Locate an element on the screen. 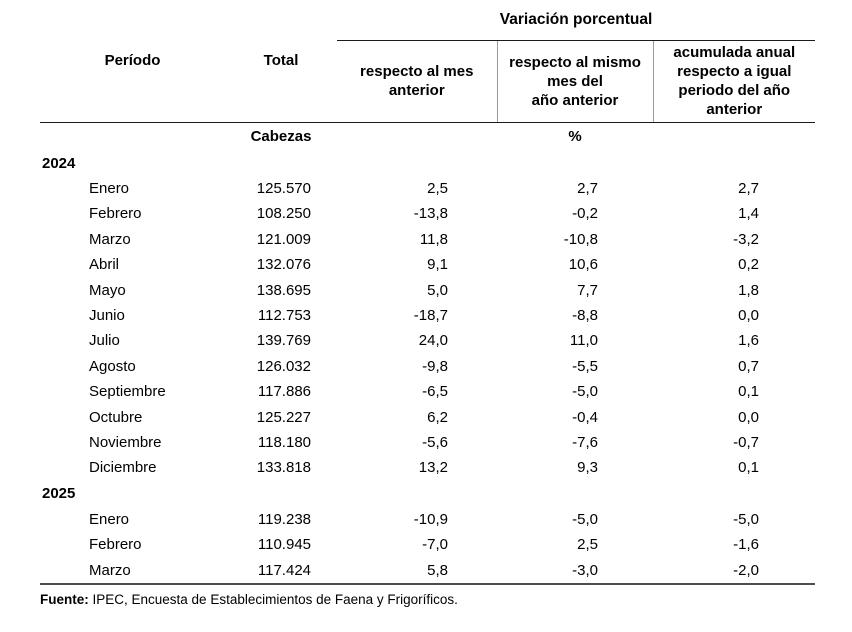 This screenshot has width=852, height=632. units-empty-var1 is located at coordinates (417, 136).